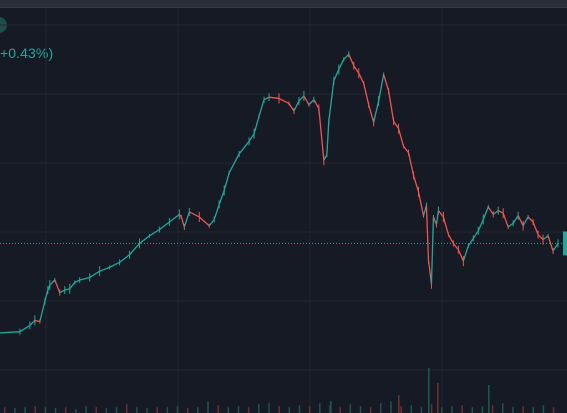 This screenshot has width=567, height=413. Describe the element at coordinates (283, 4) in the screenshot. I see `top-toolbar` at that location.